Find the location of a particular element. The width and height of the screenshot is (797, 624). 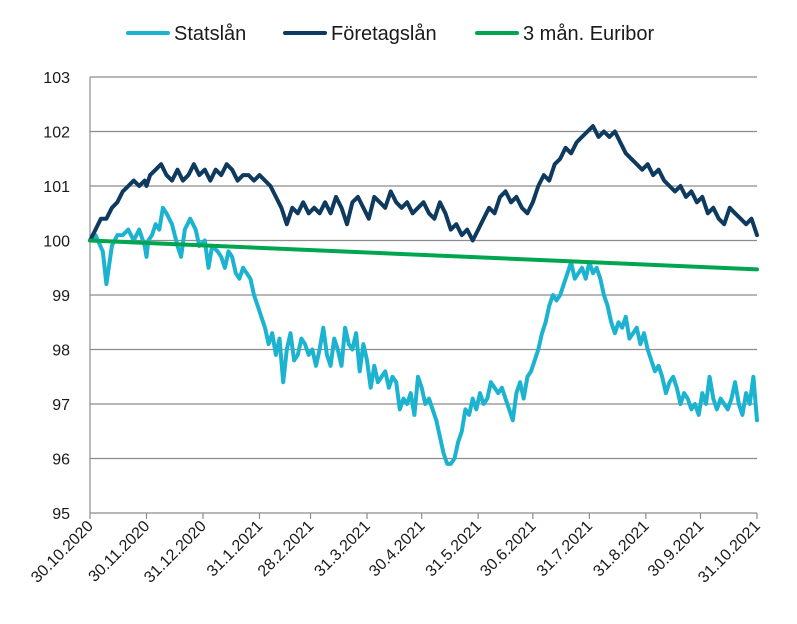

x-tick-label-9: 31.7.2021 is located at coordinates (565, 549).